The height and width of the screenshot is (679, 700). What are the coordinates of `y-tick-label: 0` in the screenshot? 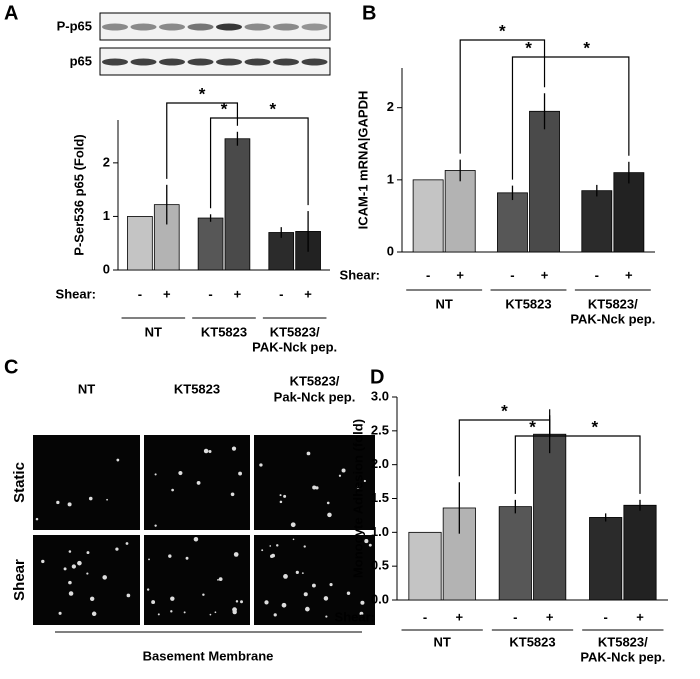 It's located at (106, 268).